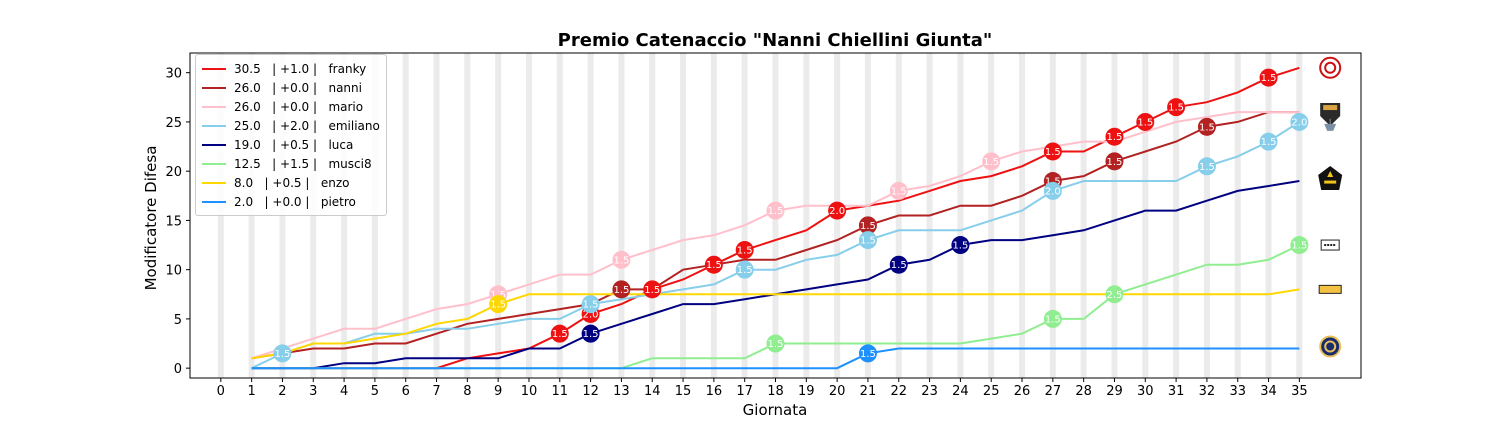 This screenshot has height=436, width=1512. I want to click on x-tick-label: 13, so click(621, 391).